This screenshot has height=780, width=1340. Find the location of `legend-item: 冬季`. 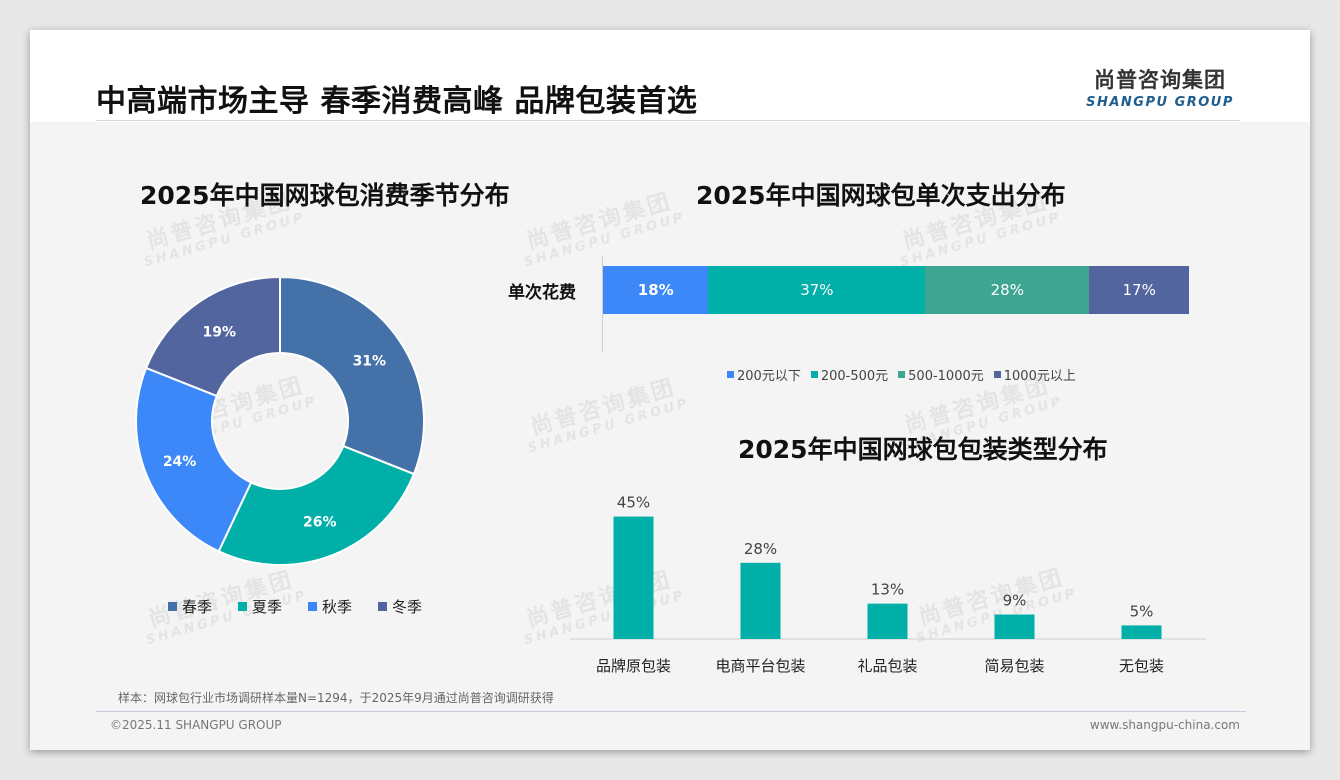

legend-item: 冬季 is located at coordinates (400, 606).